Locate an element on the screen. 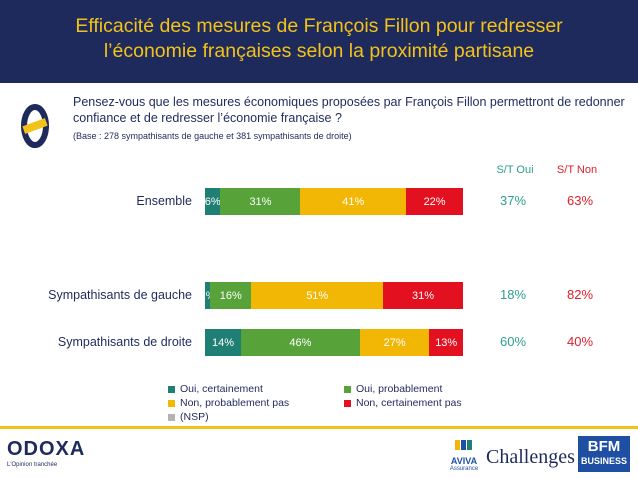 The image size is (638, 478). category-label: Sympathisants de gauche is located at coordinates (120, 295).